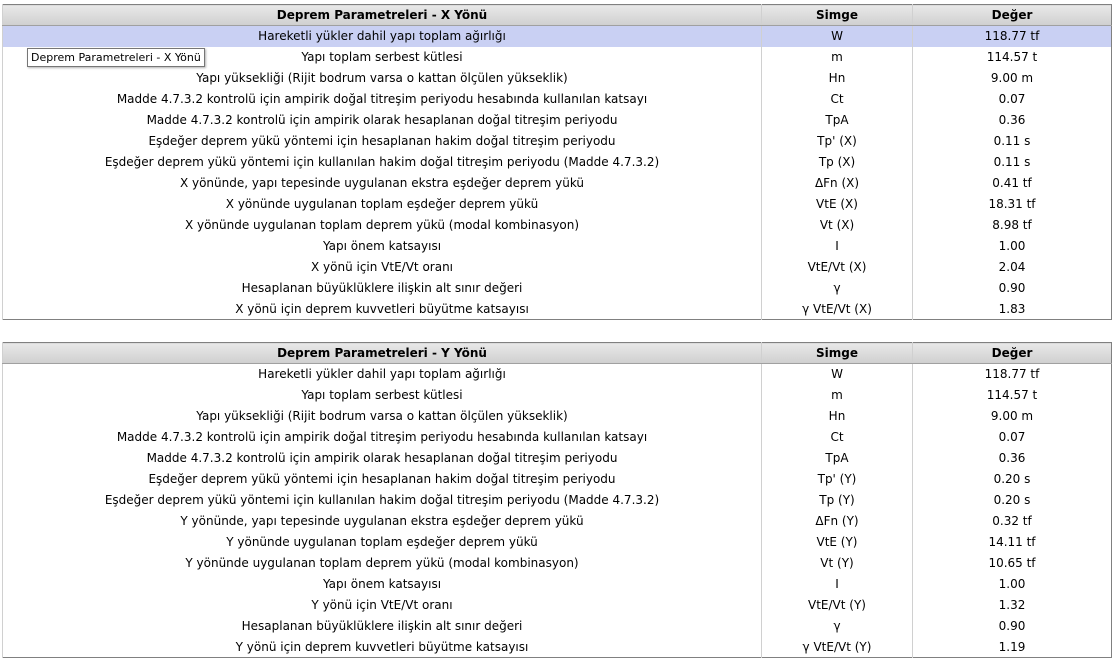 This screenshot has width=1114, height=661. I want to click on header-row: Deprem Parametreleri - X Yönü Simge Değer, so click(557, 15).